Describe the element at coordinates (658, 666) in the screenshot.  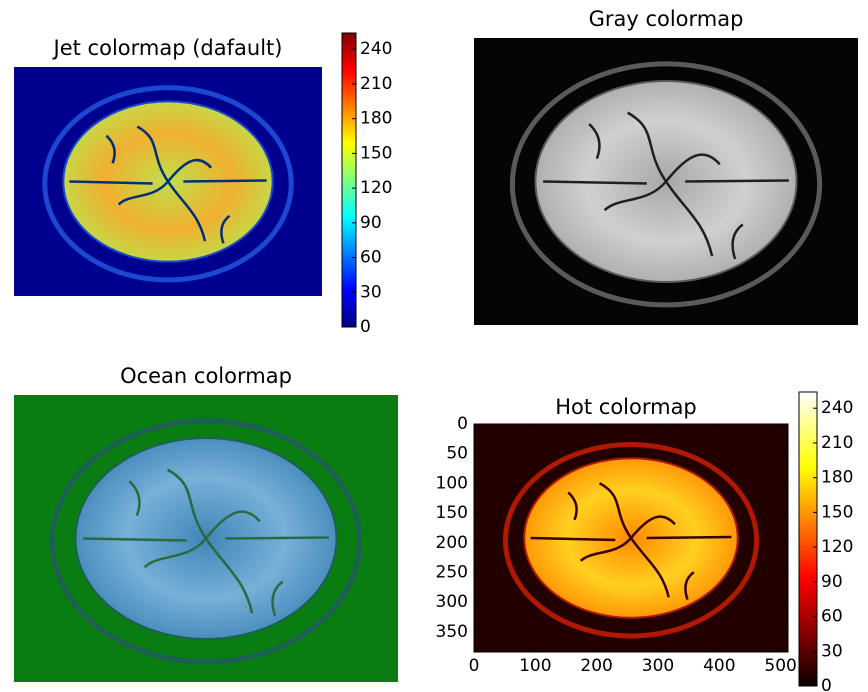
I see `x-tick-label: 300` at that location.